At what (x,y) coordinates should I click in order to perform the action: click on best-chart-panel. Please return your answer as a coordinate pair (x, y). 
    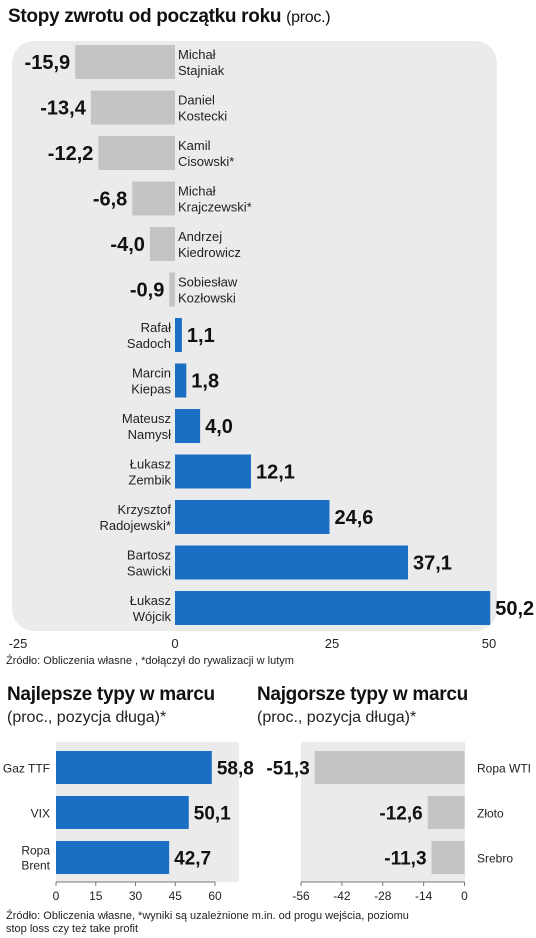
    Looking at the image, I should click on (147, 812).